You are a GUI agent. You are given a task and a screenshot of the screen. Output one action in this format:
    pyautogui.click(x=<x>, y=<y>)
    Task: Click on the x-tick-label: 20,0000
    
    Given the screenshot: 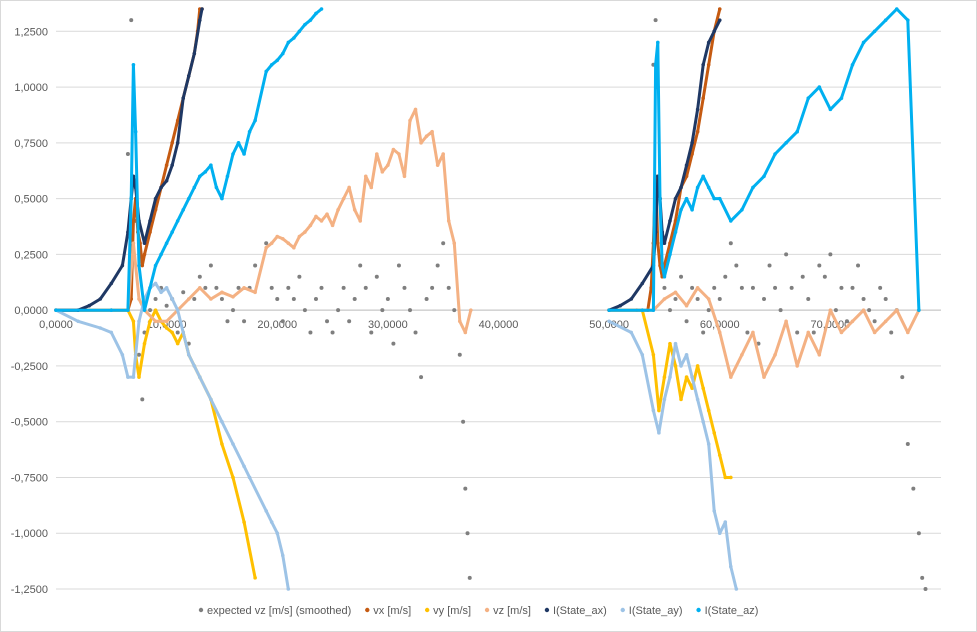 What is the action you would take?
    pyautogui.click(x=277, y=325)
    